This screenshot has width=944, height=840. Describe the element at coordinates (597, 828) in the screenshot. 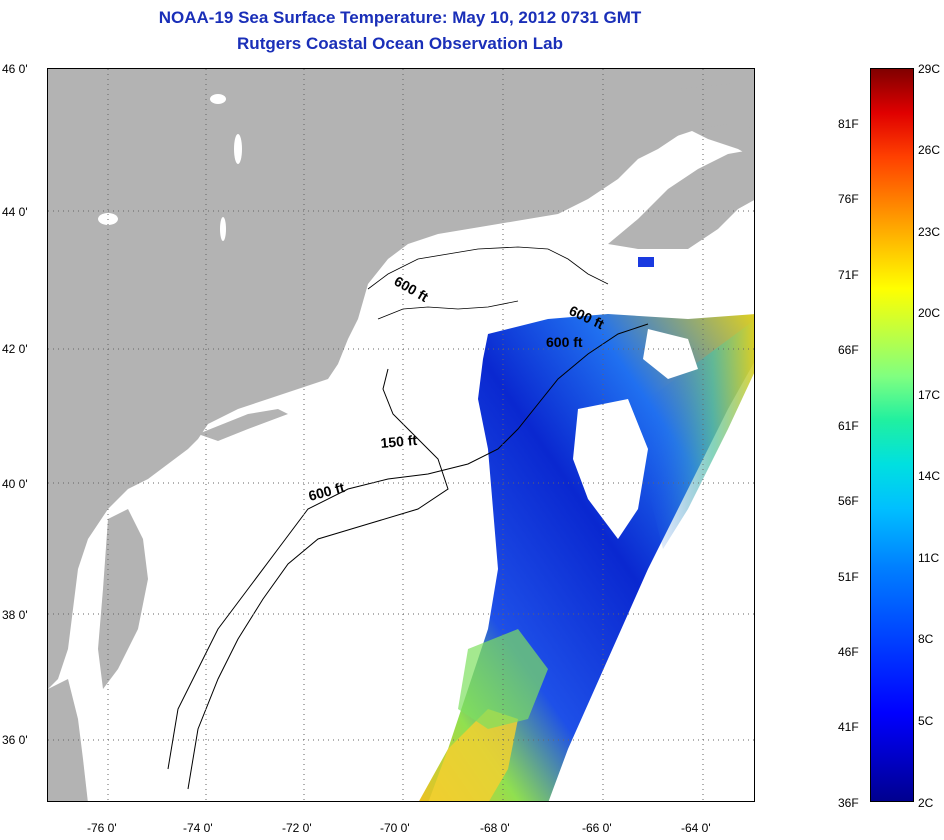

I see `lon-label-66: -66 0'` at that location.